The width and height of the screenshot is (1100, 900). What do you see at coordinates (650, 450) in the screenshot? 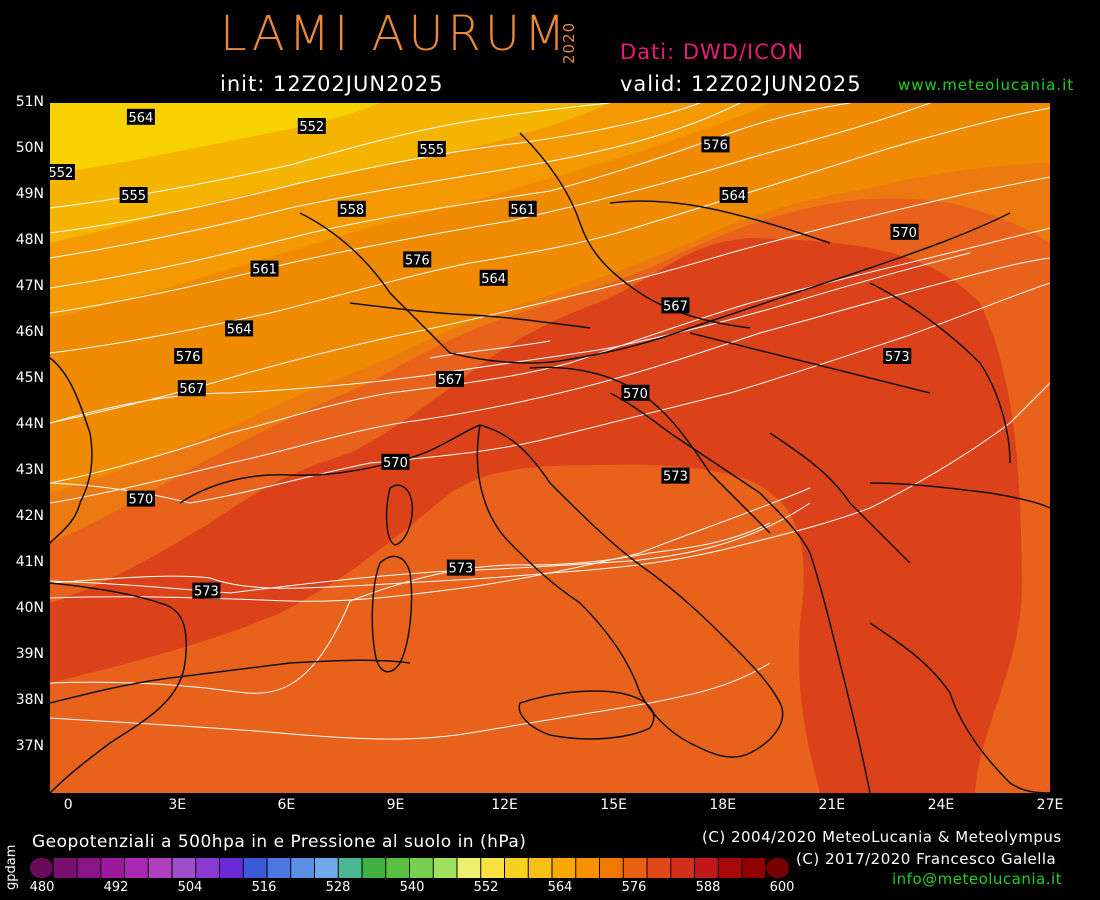
I see `coastline-italy-east` at bounding box center [650, 450].